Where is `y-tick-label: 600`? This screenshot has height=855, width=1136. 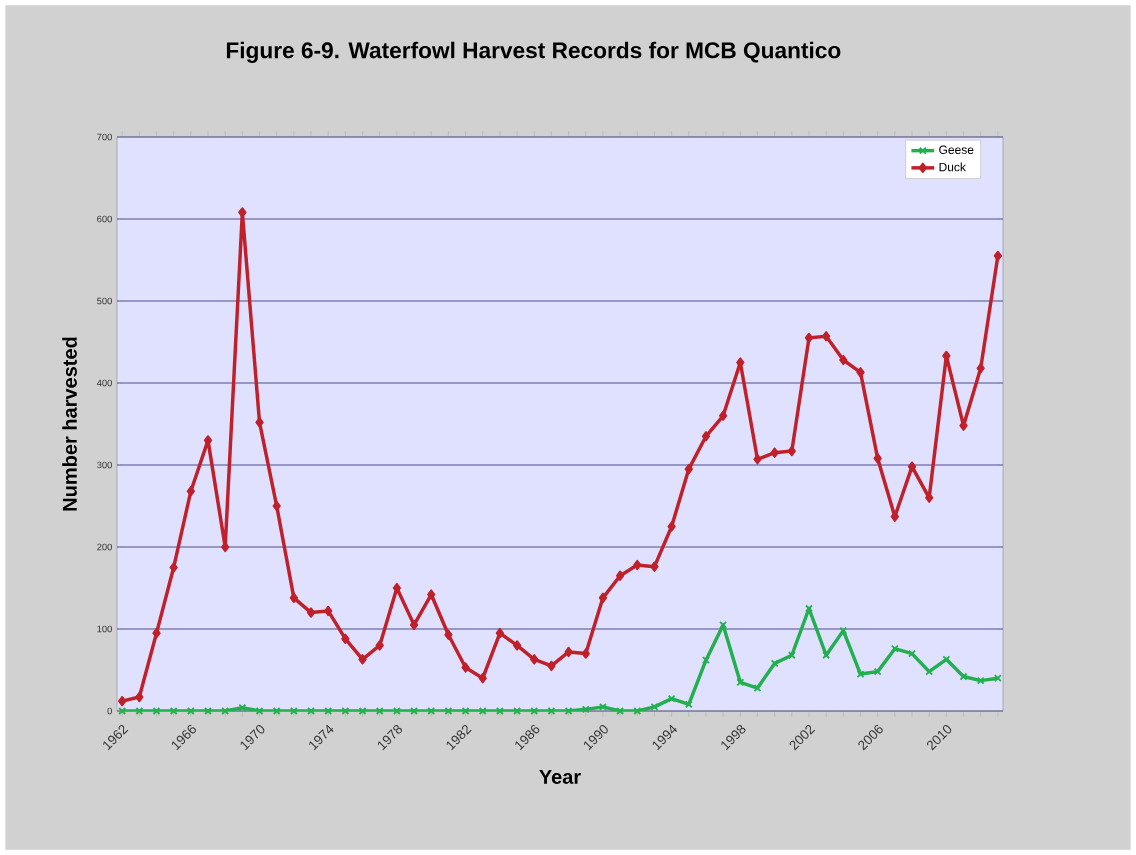
y-tick-label: 600 is located at coordinates (104, 219).